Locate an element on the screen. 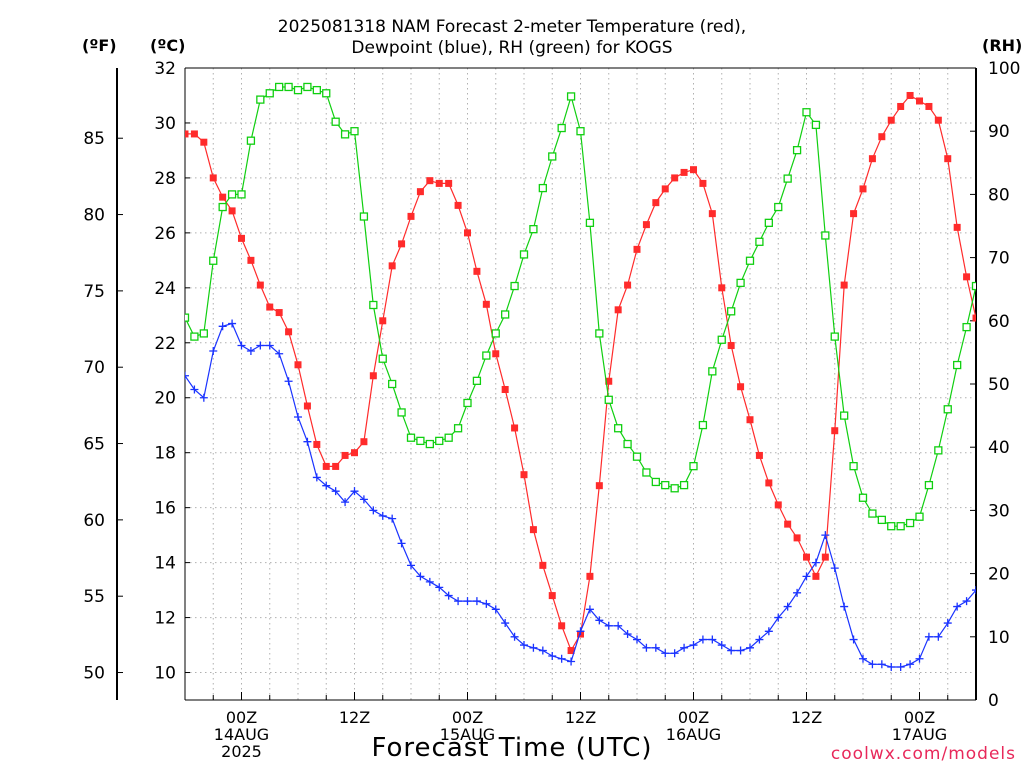 The image size is (1024, 768). fahrenheit-tick-label: 50 is located at coordinates (94, 674).